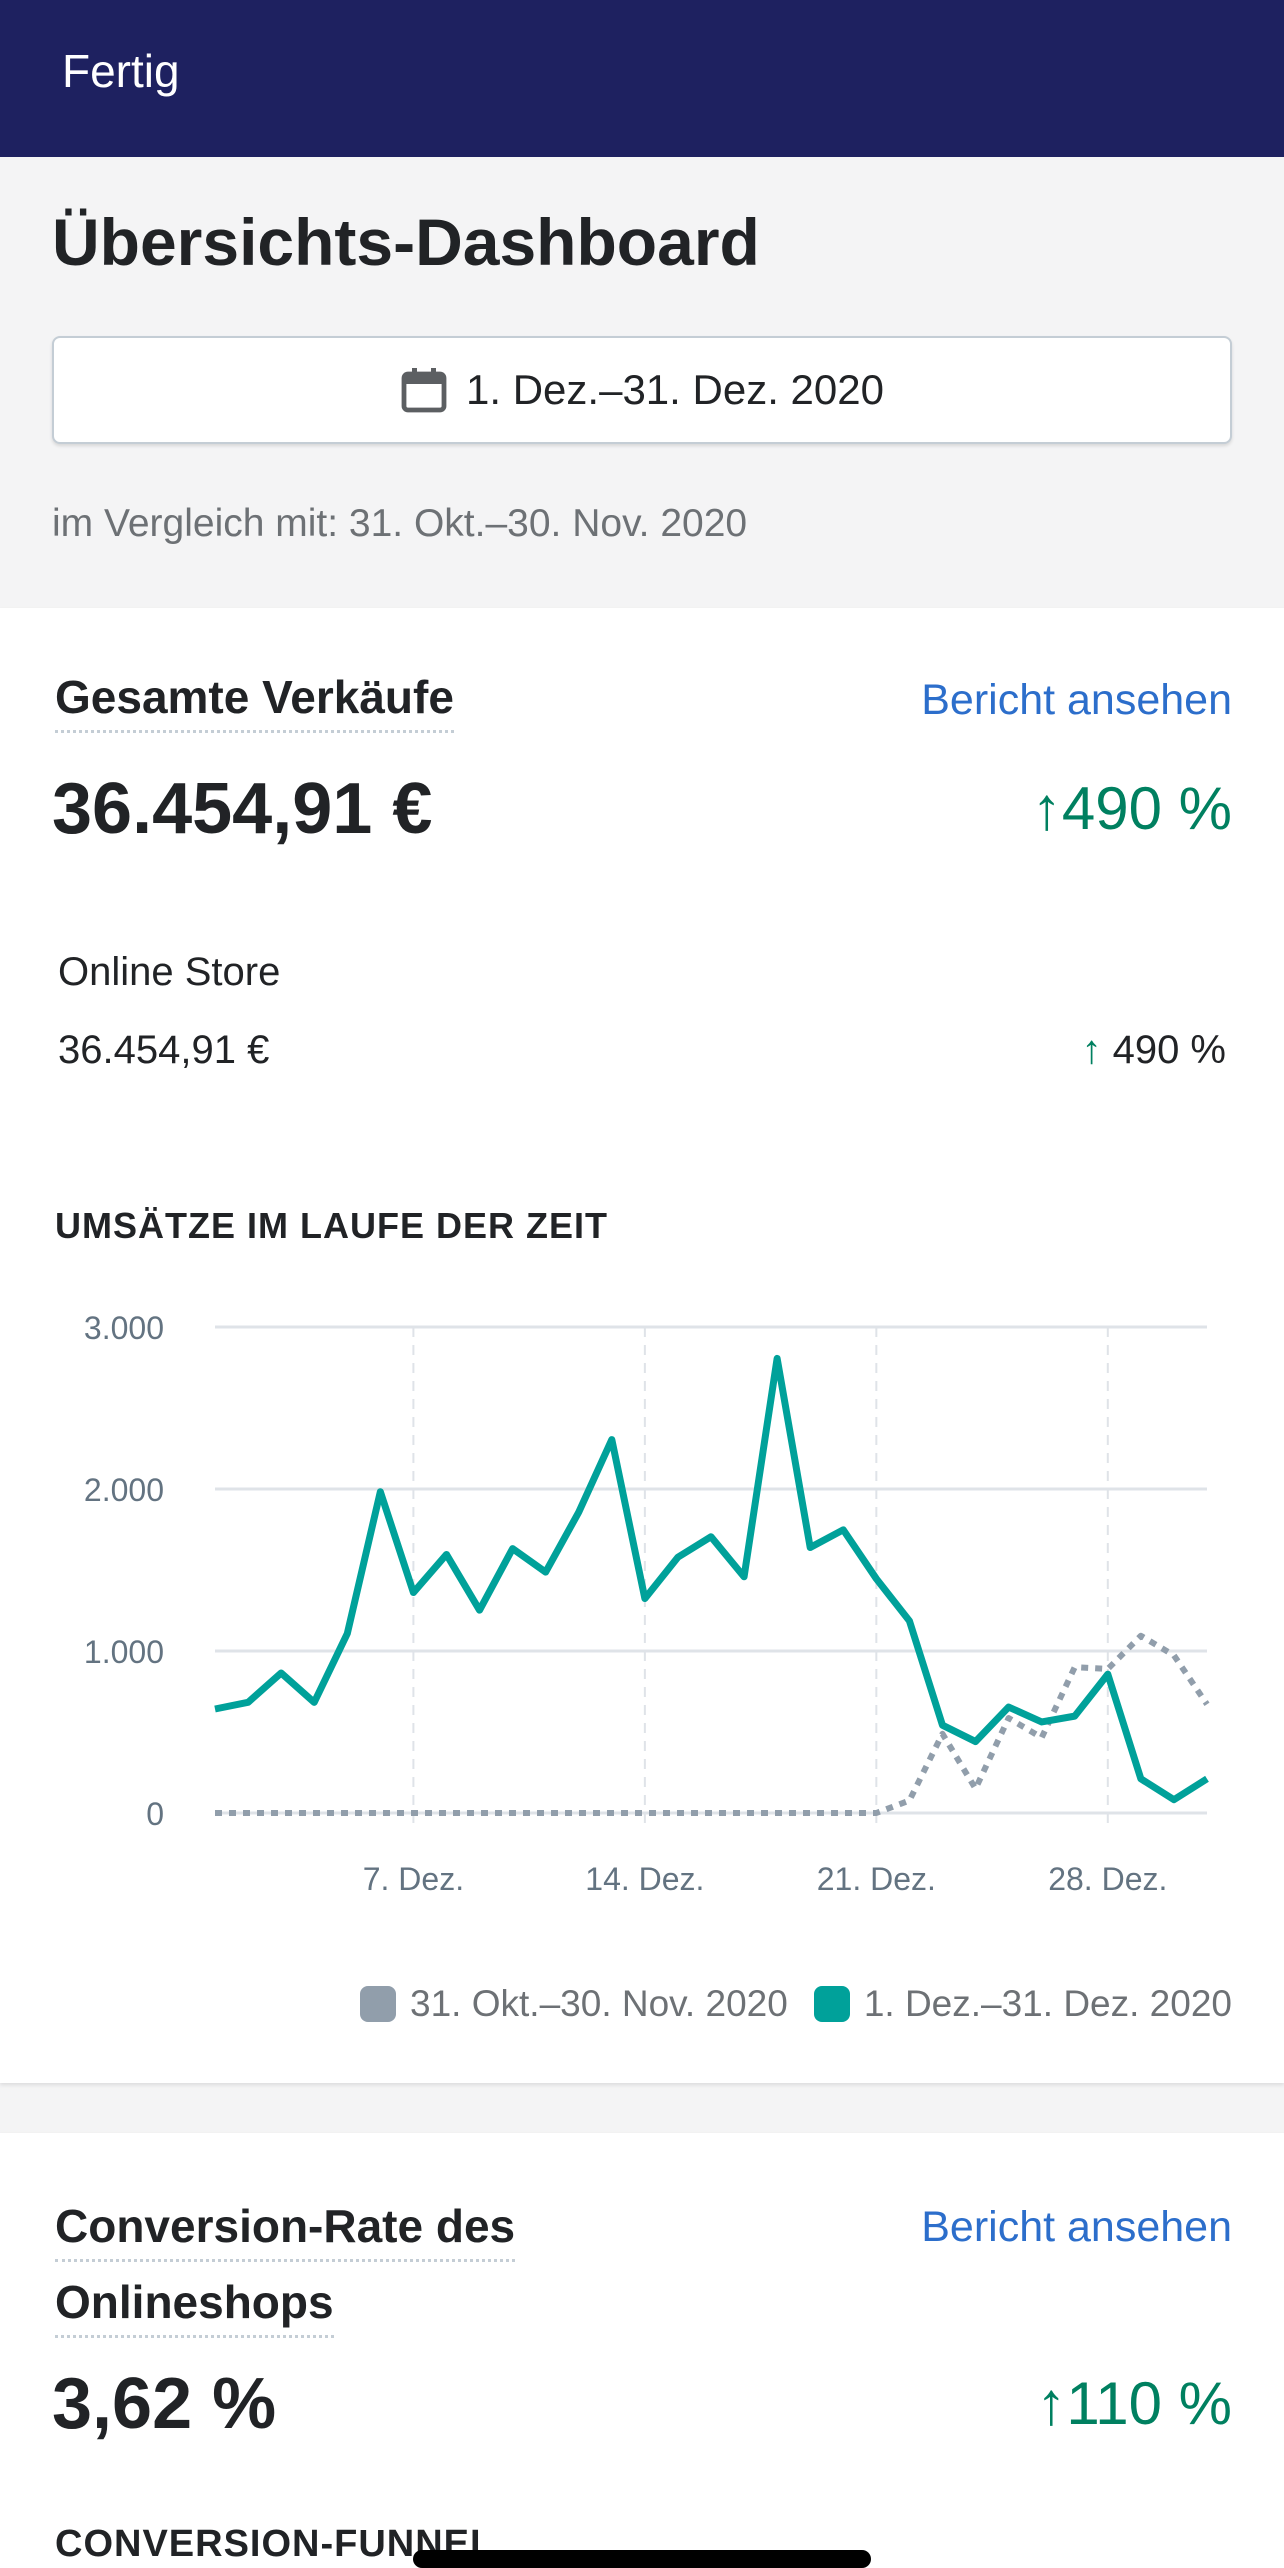 This screenshot has width=1284, height=2568. What do you see at coordinates (1107, 1879) in the screenshot?
I see `x-tick-label: 28. Dez.` at bounding box center [1107, 1879].